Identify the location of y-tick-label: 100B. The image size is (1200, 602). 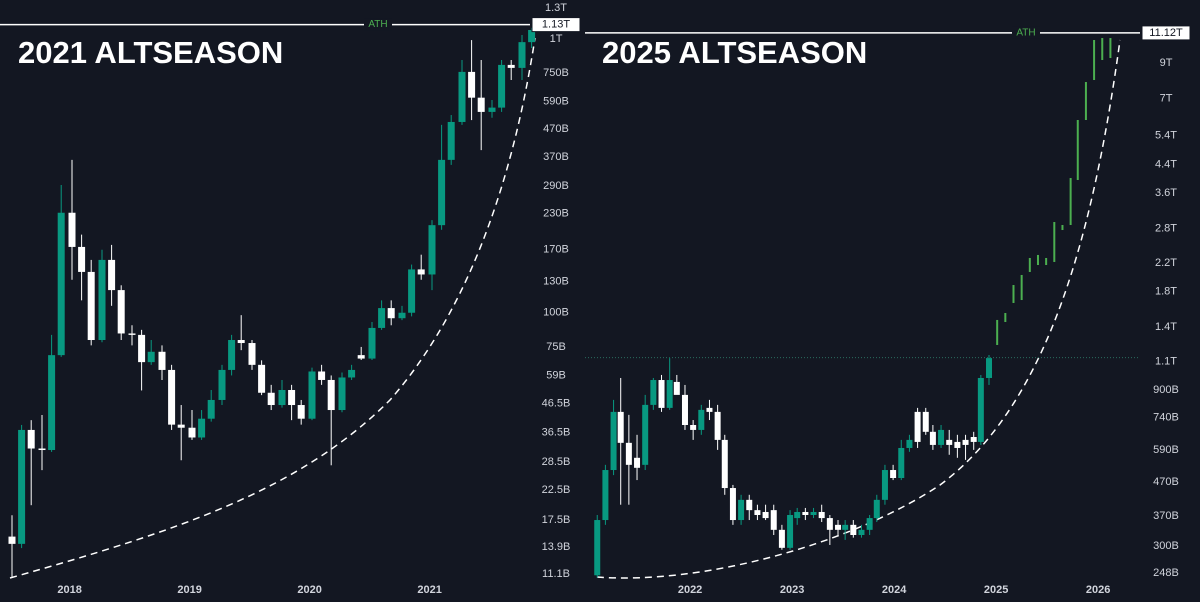
(556, 313).